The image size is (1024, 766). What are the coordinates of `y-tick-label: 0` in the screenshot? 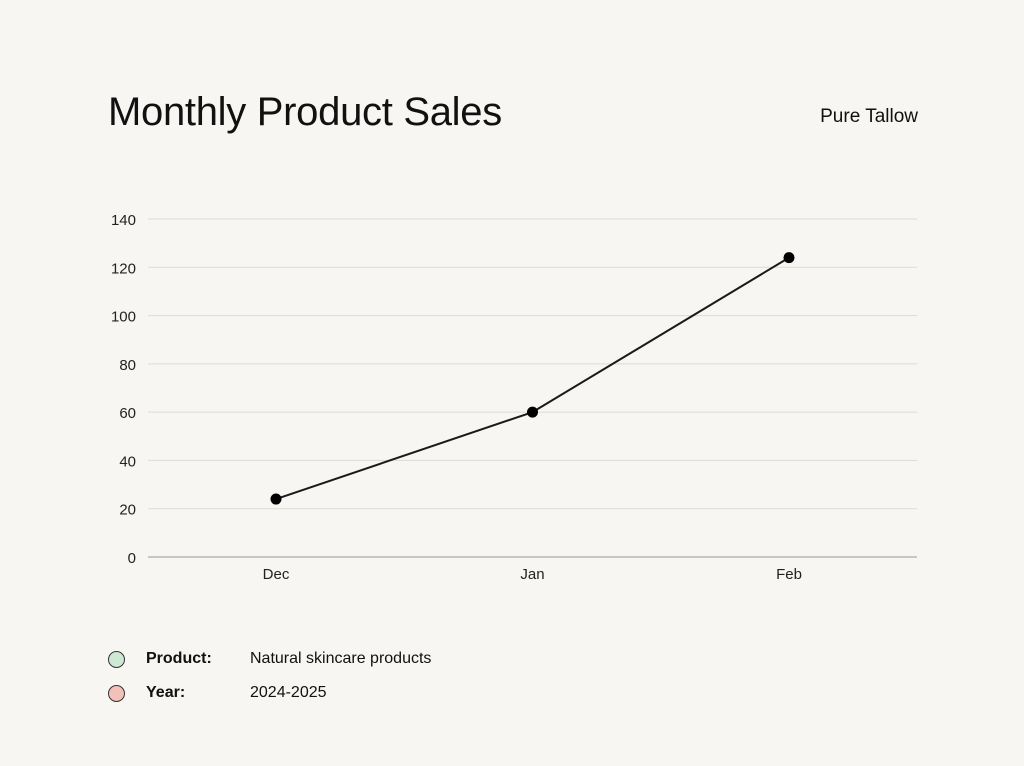 It's located at (132, 558).